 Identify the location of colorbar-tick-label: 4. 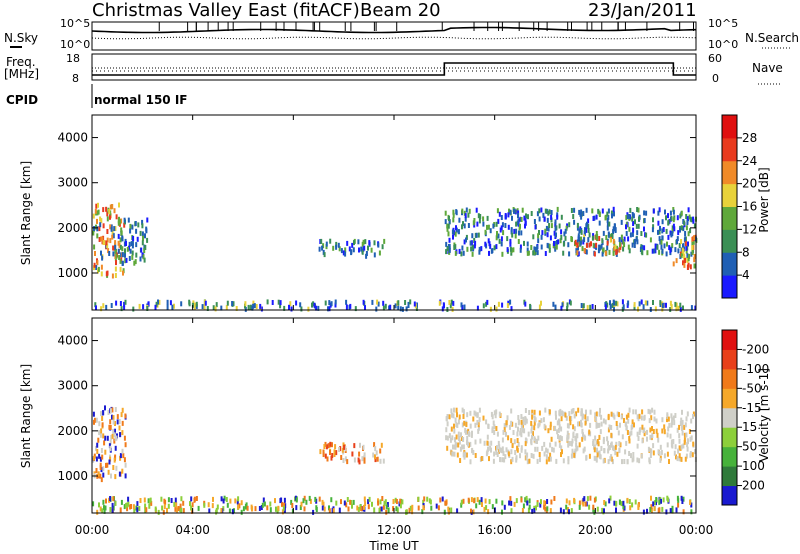
(746, 275).